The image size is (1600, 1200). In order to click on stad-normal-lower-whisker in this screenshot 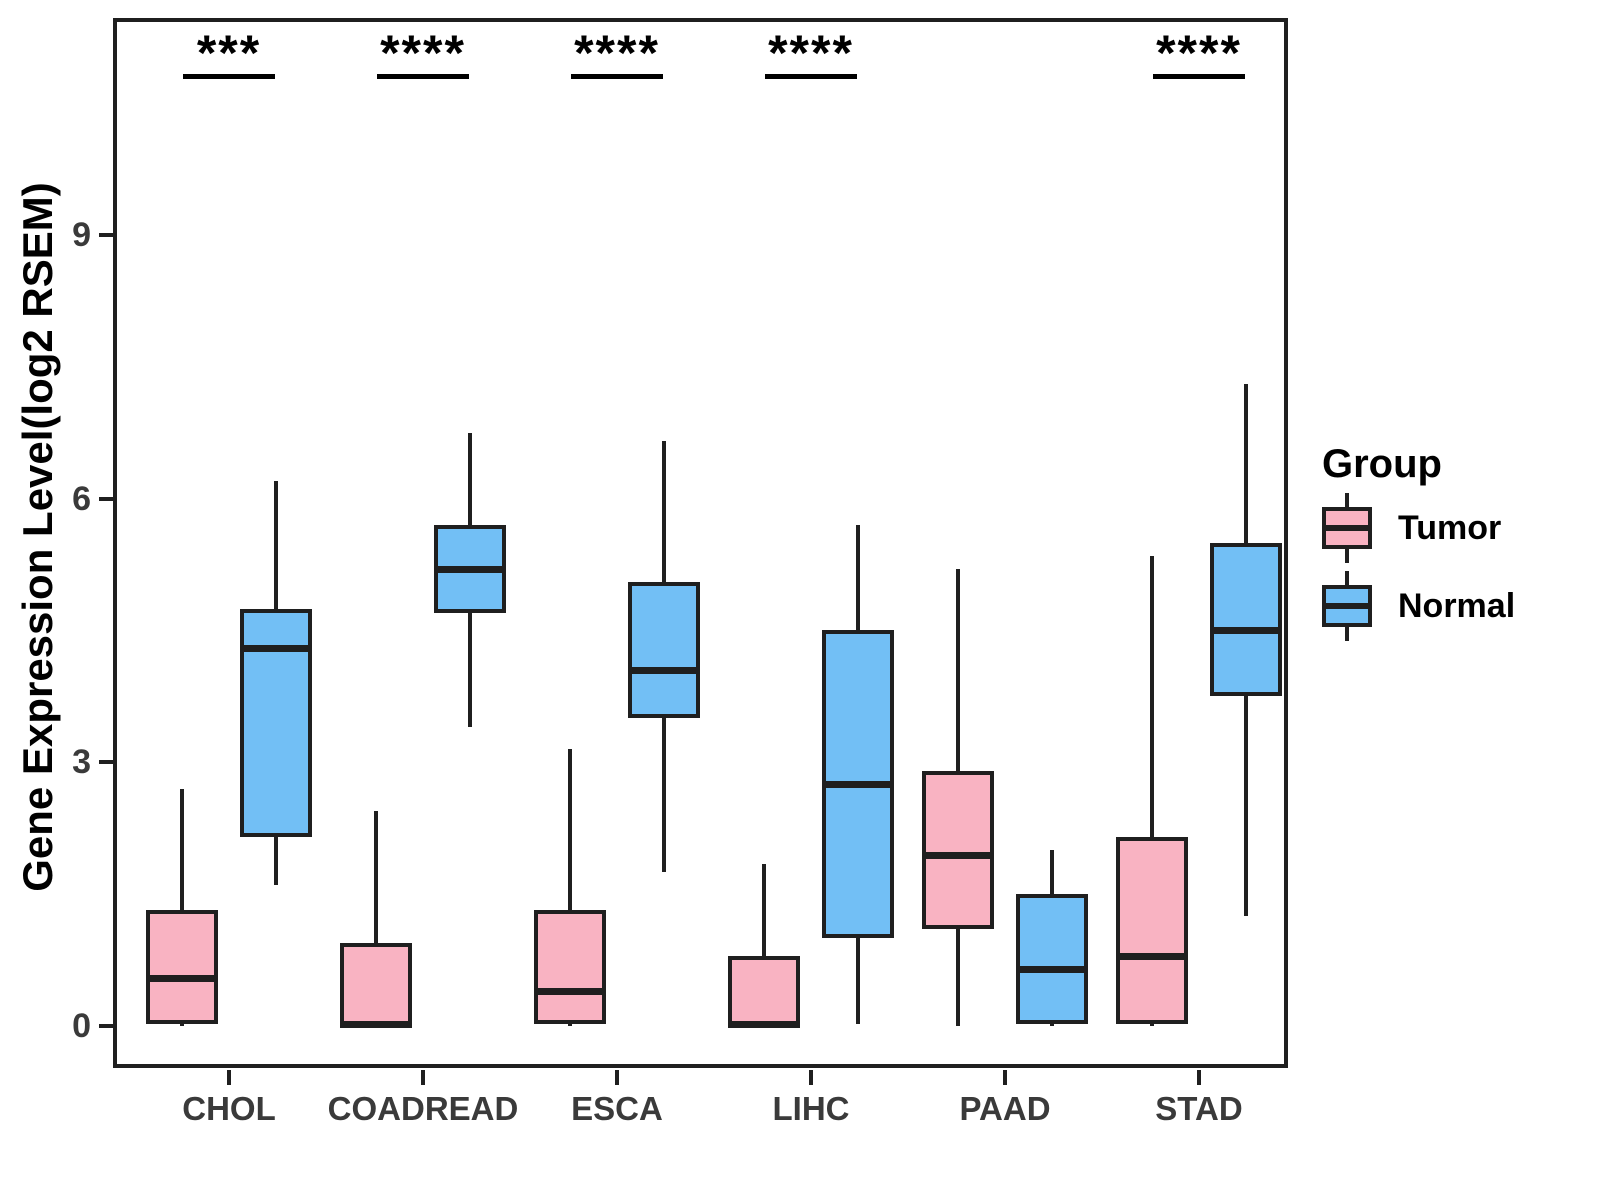, I will do `click(1246, 806)`.